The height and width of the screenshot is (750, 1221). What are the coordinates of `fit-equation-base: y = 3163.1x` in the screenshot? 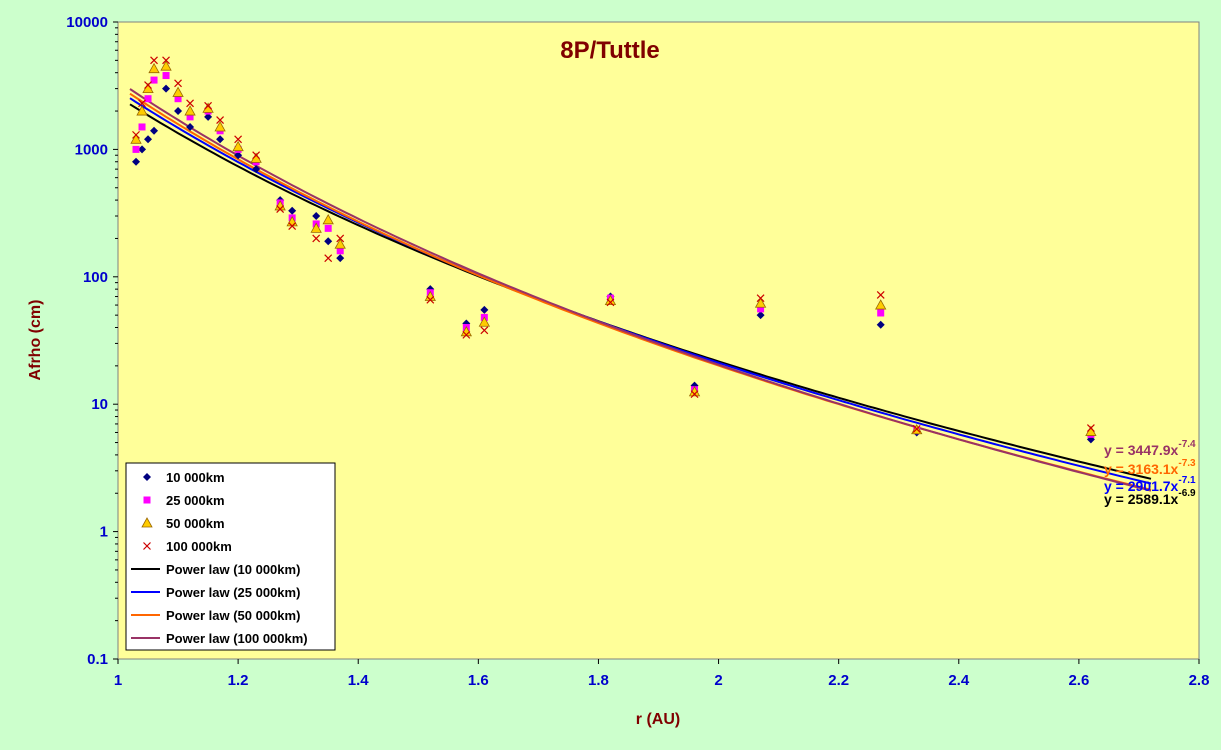 It's located at (1141, 469).